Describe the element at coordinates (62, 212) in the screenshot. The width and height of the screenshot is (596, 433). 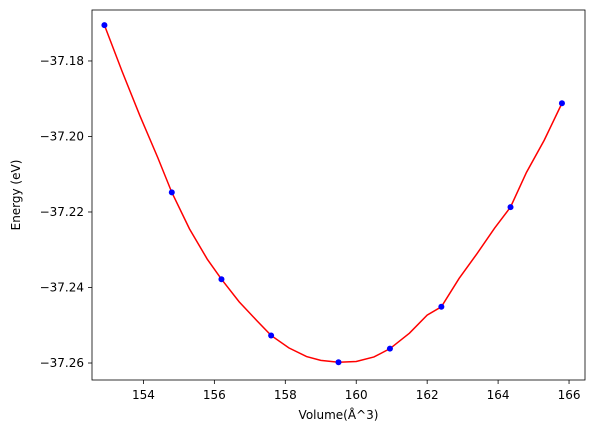
I see `y-tick-label: −37.22` at that location.